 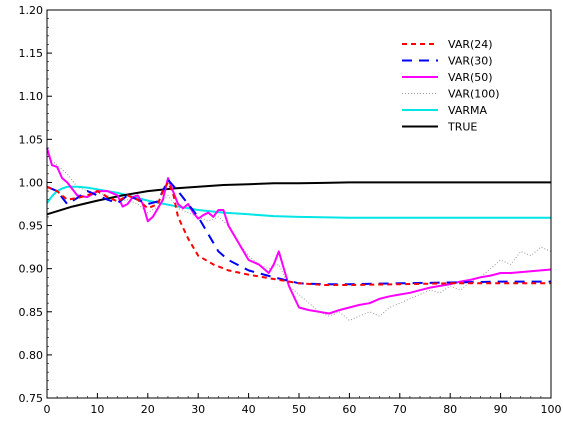 What do you see at coordinates (31, 226) in the screenshot?
I see `y-tick-label: 0.95` at bounding box center [31, 226].